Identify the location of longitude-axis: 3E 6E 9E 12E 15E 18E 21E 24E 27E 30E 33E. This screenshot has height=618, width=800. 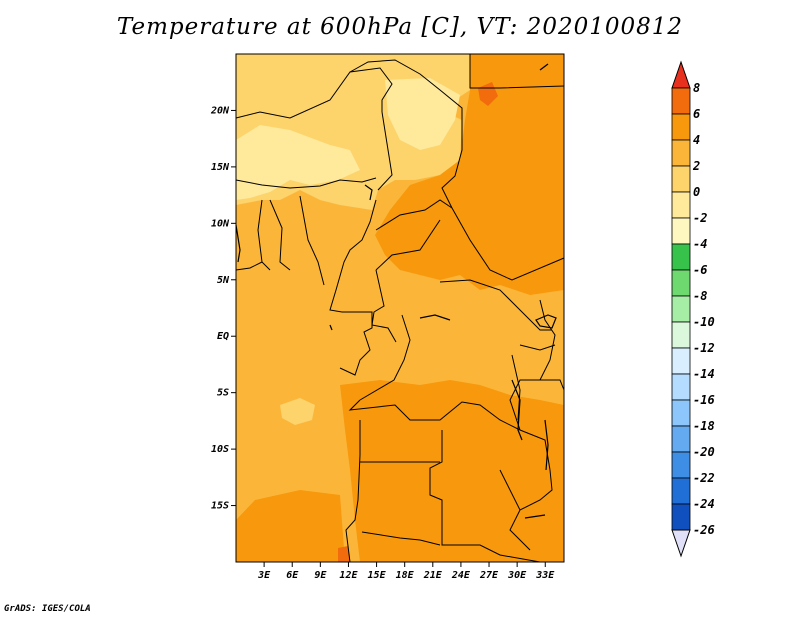
(406, 571).